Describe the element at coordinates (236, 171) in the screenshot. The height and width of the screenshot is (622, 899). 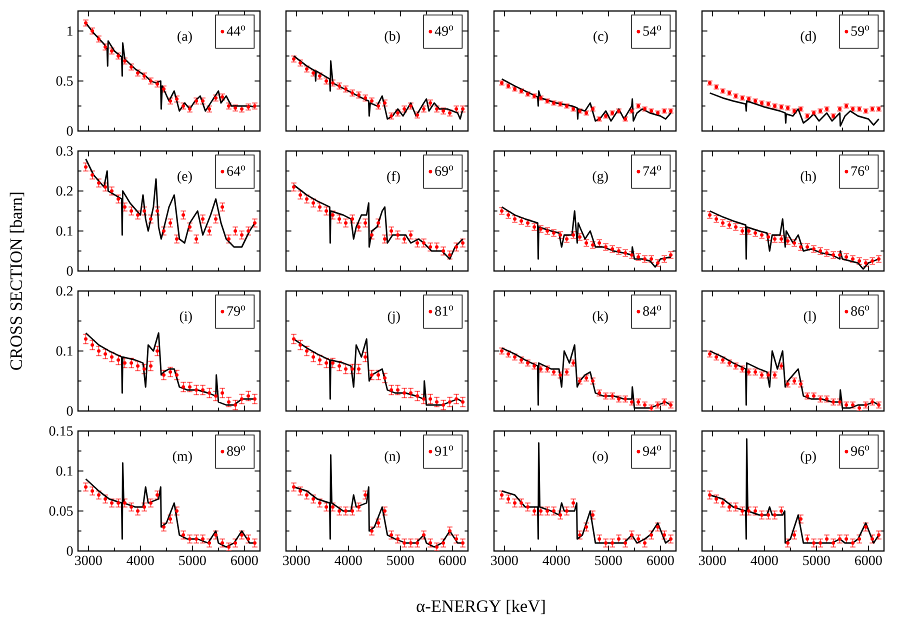
I see `legend-label: 64$^{o}$` at that location.